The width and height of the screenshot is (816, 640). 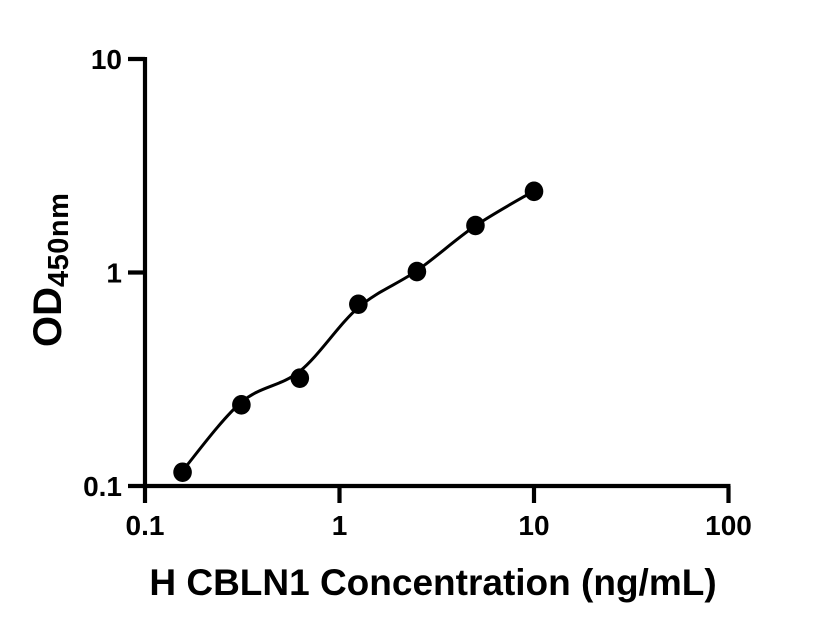 I want to click on y-tick-label: 1, so click(x=114, y=273).